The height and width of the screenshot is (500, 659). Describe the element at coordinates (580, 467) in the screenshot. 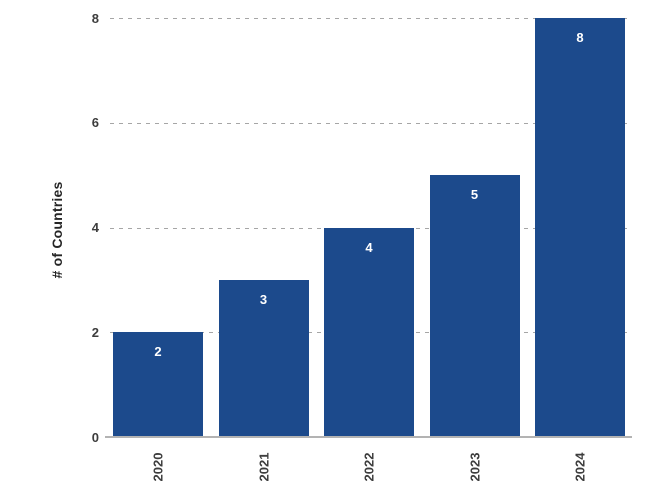

I see `x-tick-label: 2024` at that location.